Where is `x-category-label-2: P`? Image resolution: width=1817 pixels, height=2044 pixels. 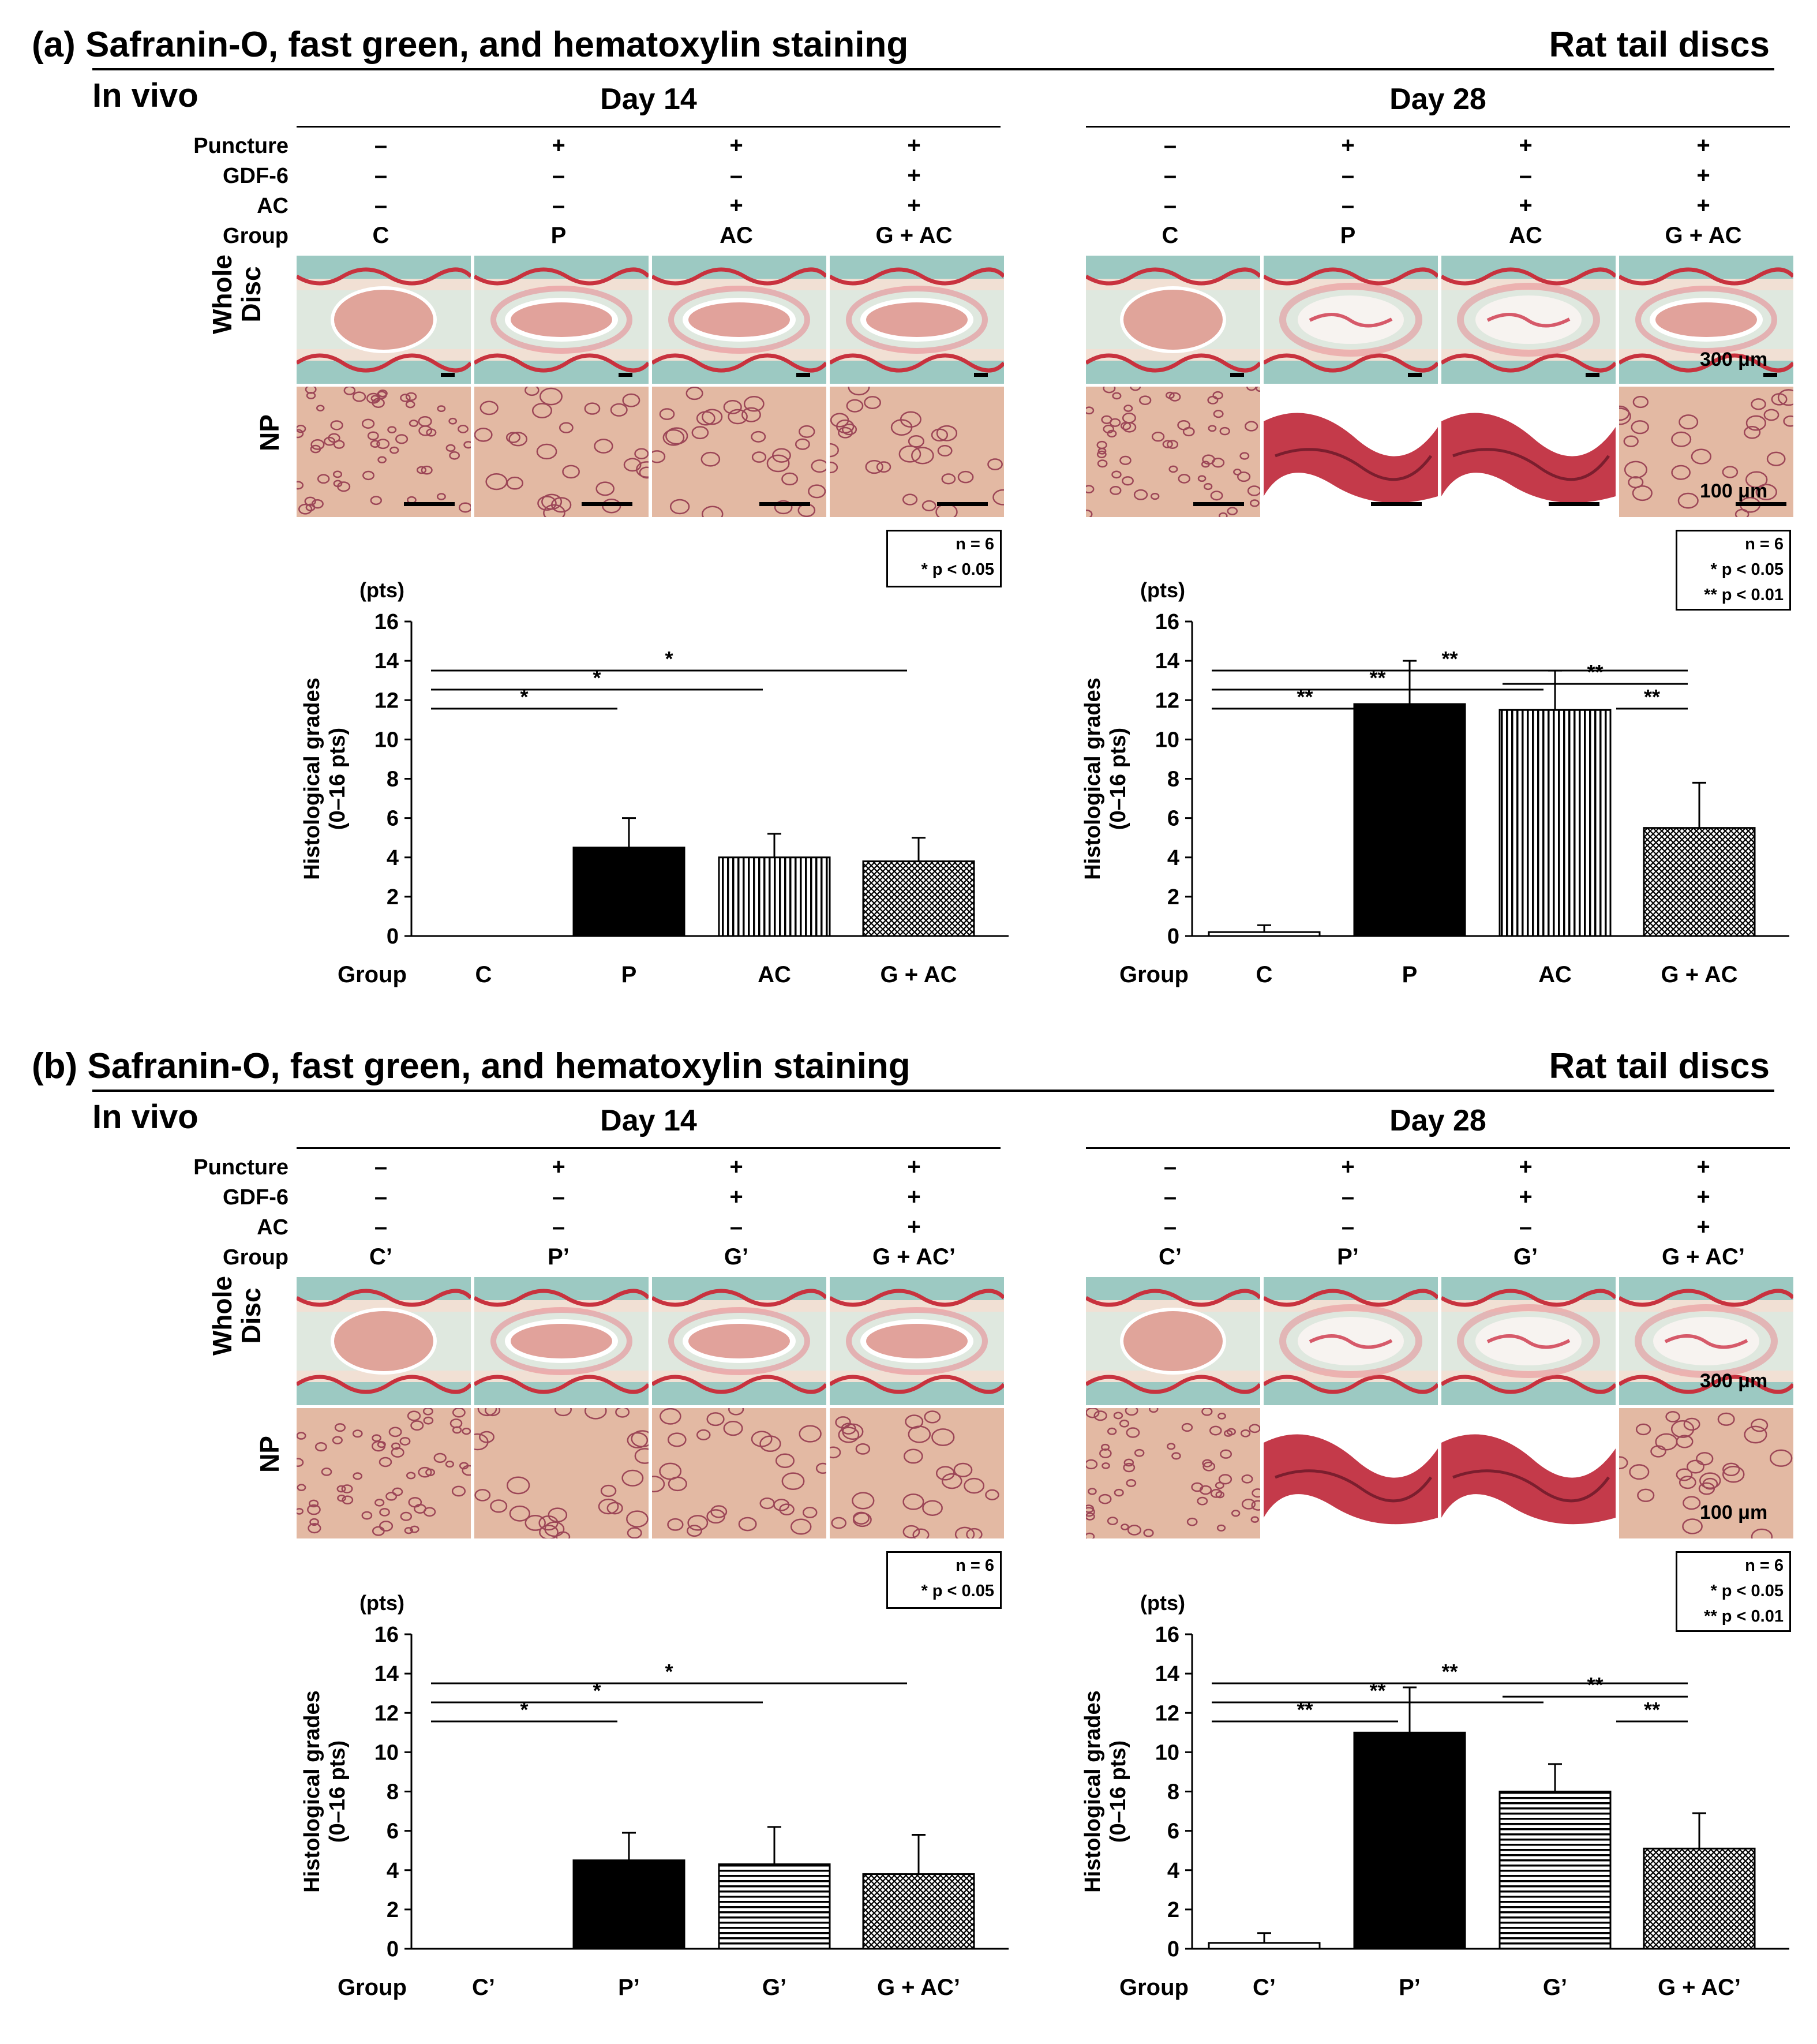 x-category-label-2: P is located at coordinates (1410, 974).